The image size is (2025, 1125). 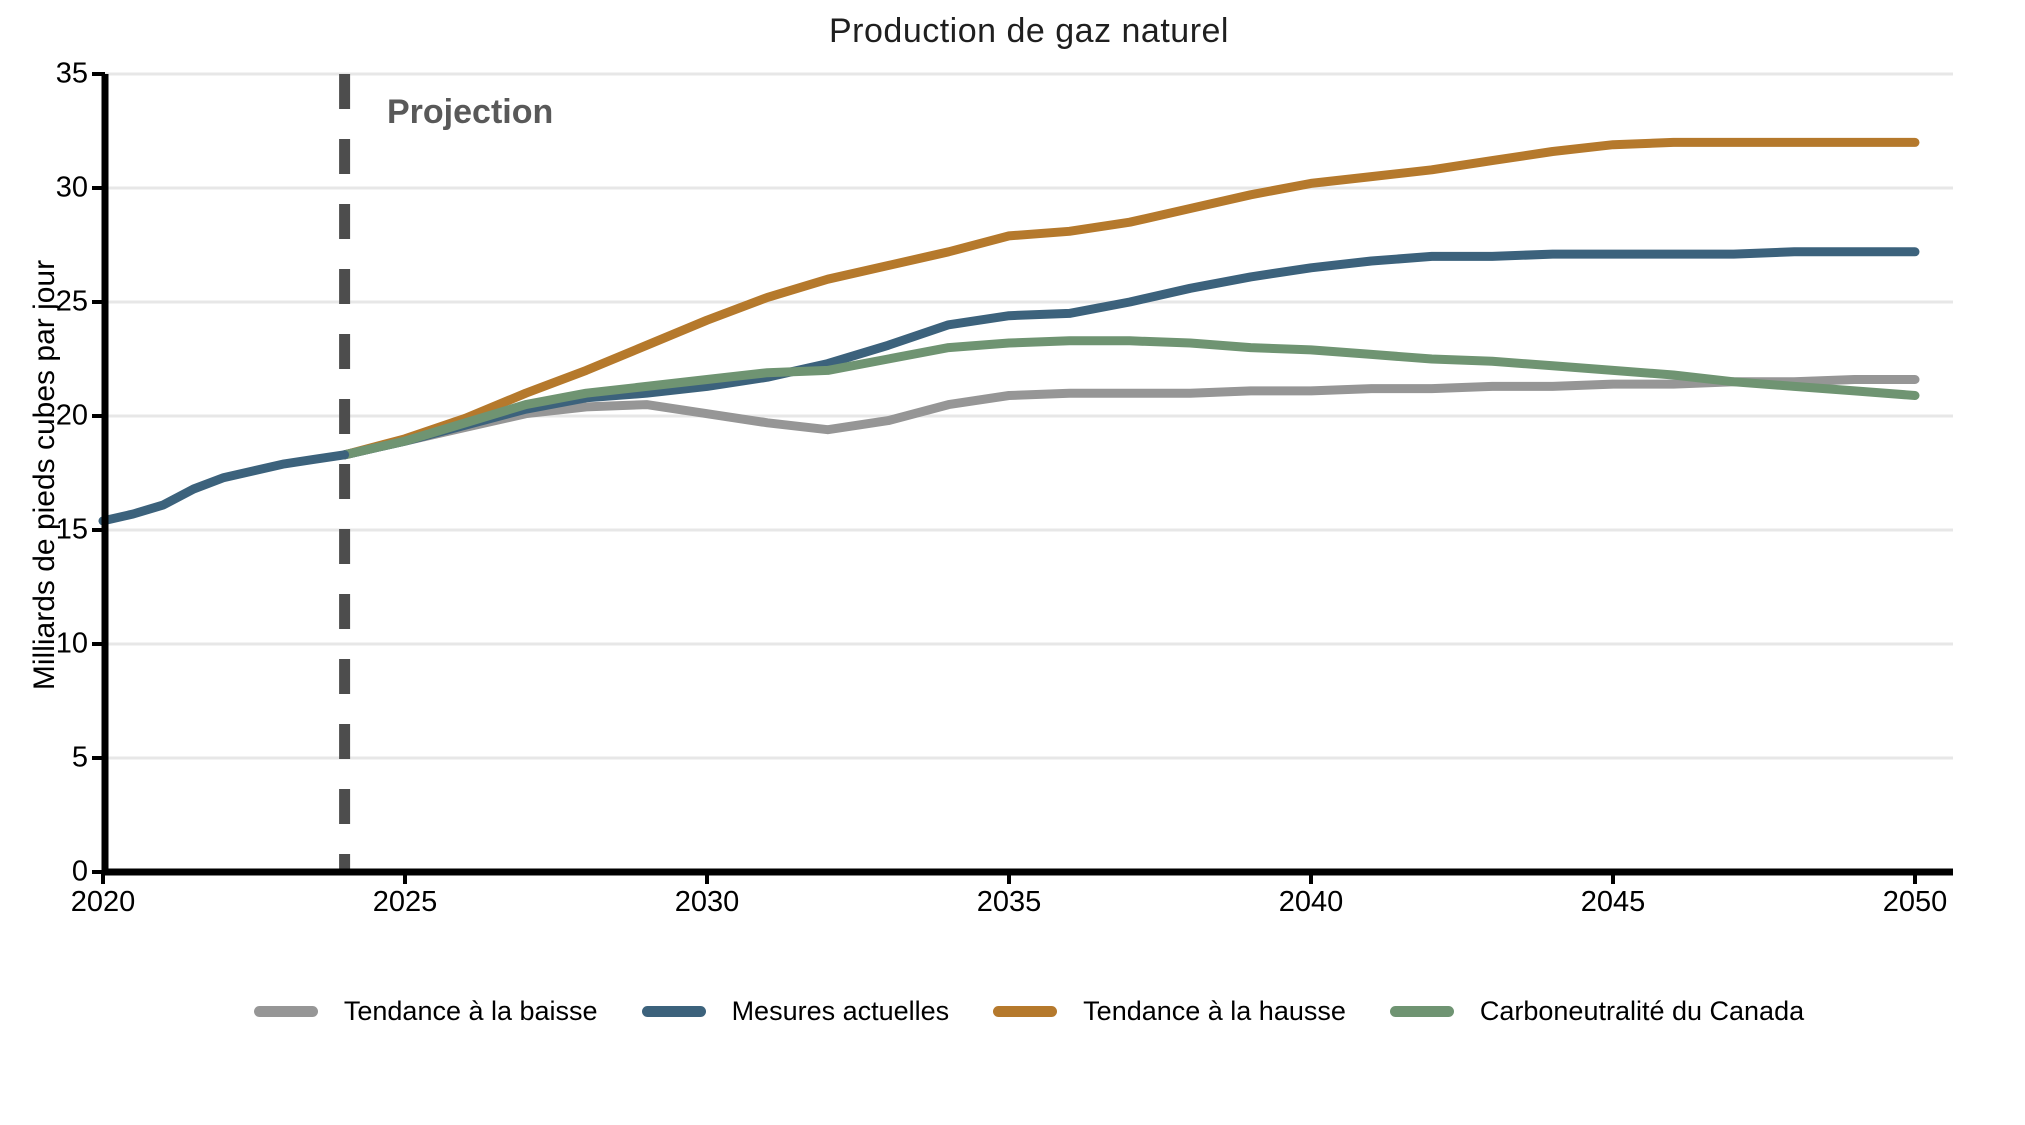 What do you see at coordinates (1029, 31) in the screenshot?
I see `chart-title: Production de gaz naturel` at bounding box center [1029, 31].